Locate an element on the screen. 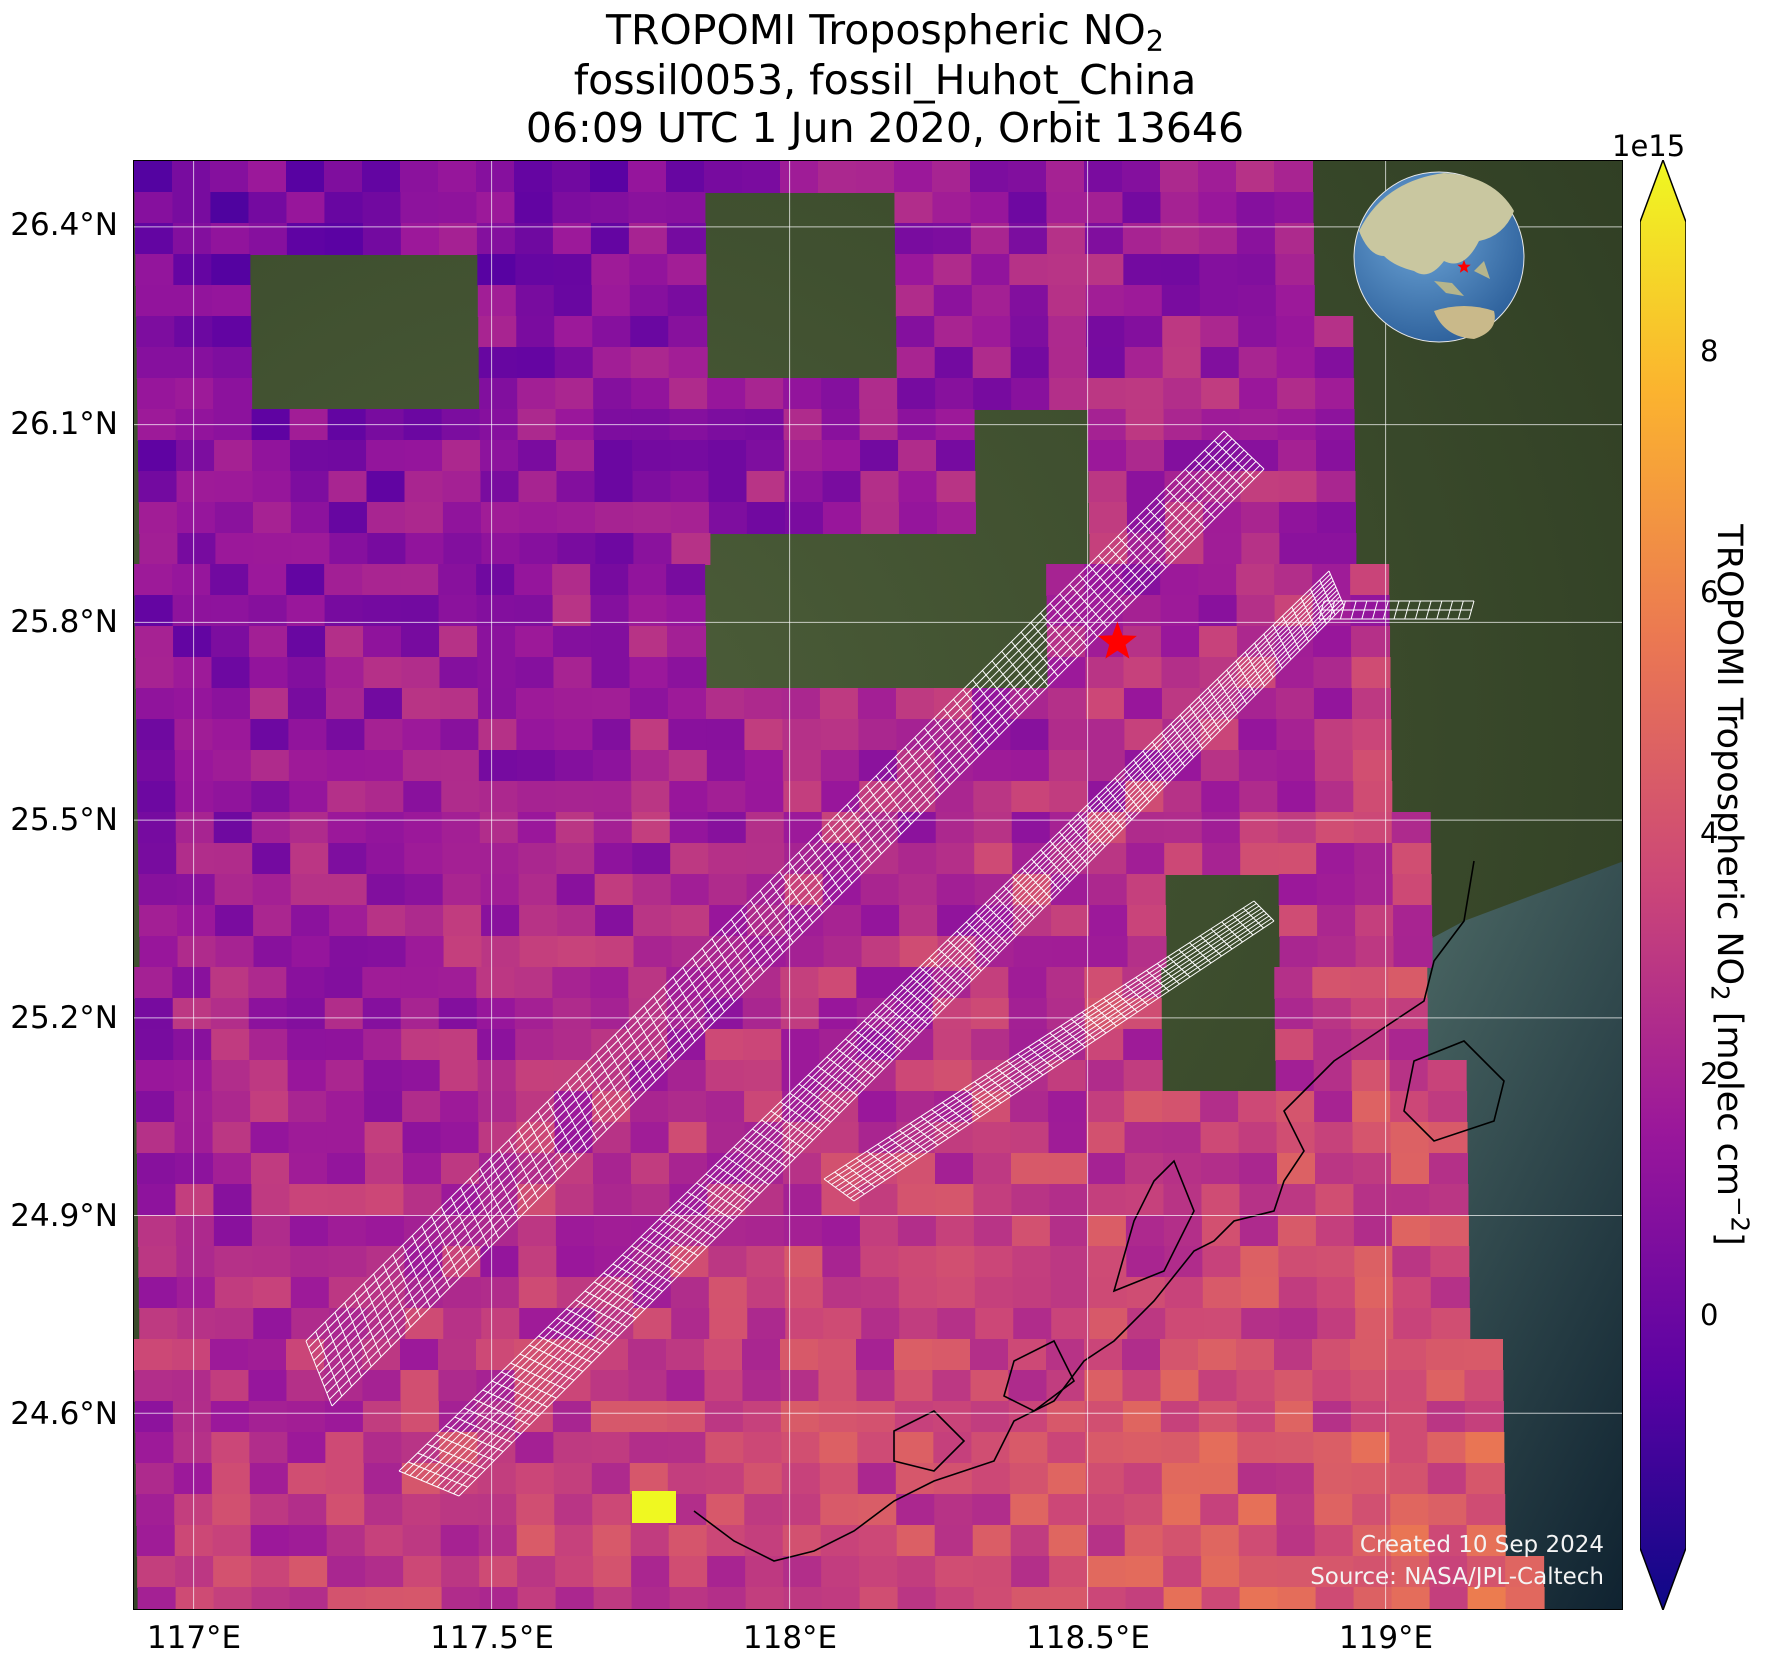 The image size is (1770, 1657). lat-label: 25.8°N is located at coordinates (64, 622).